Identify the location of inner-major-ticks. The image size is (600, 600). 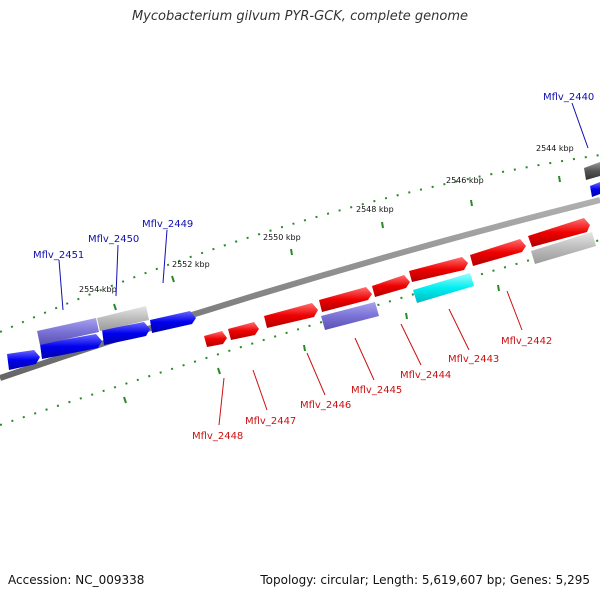
(311, 344).